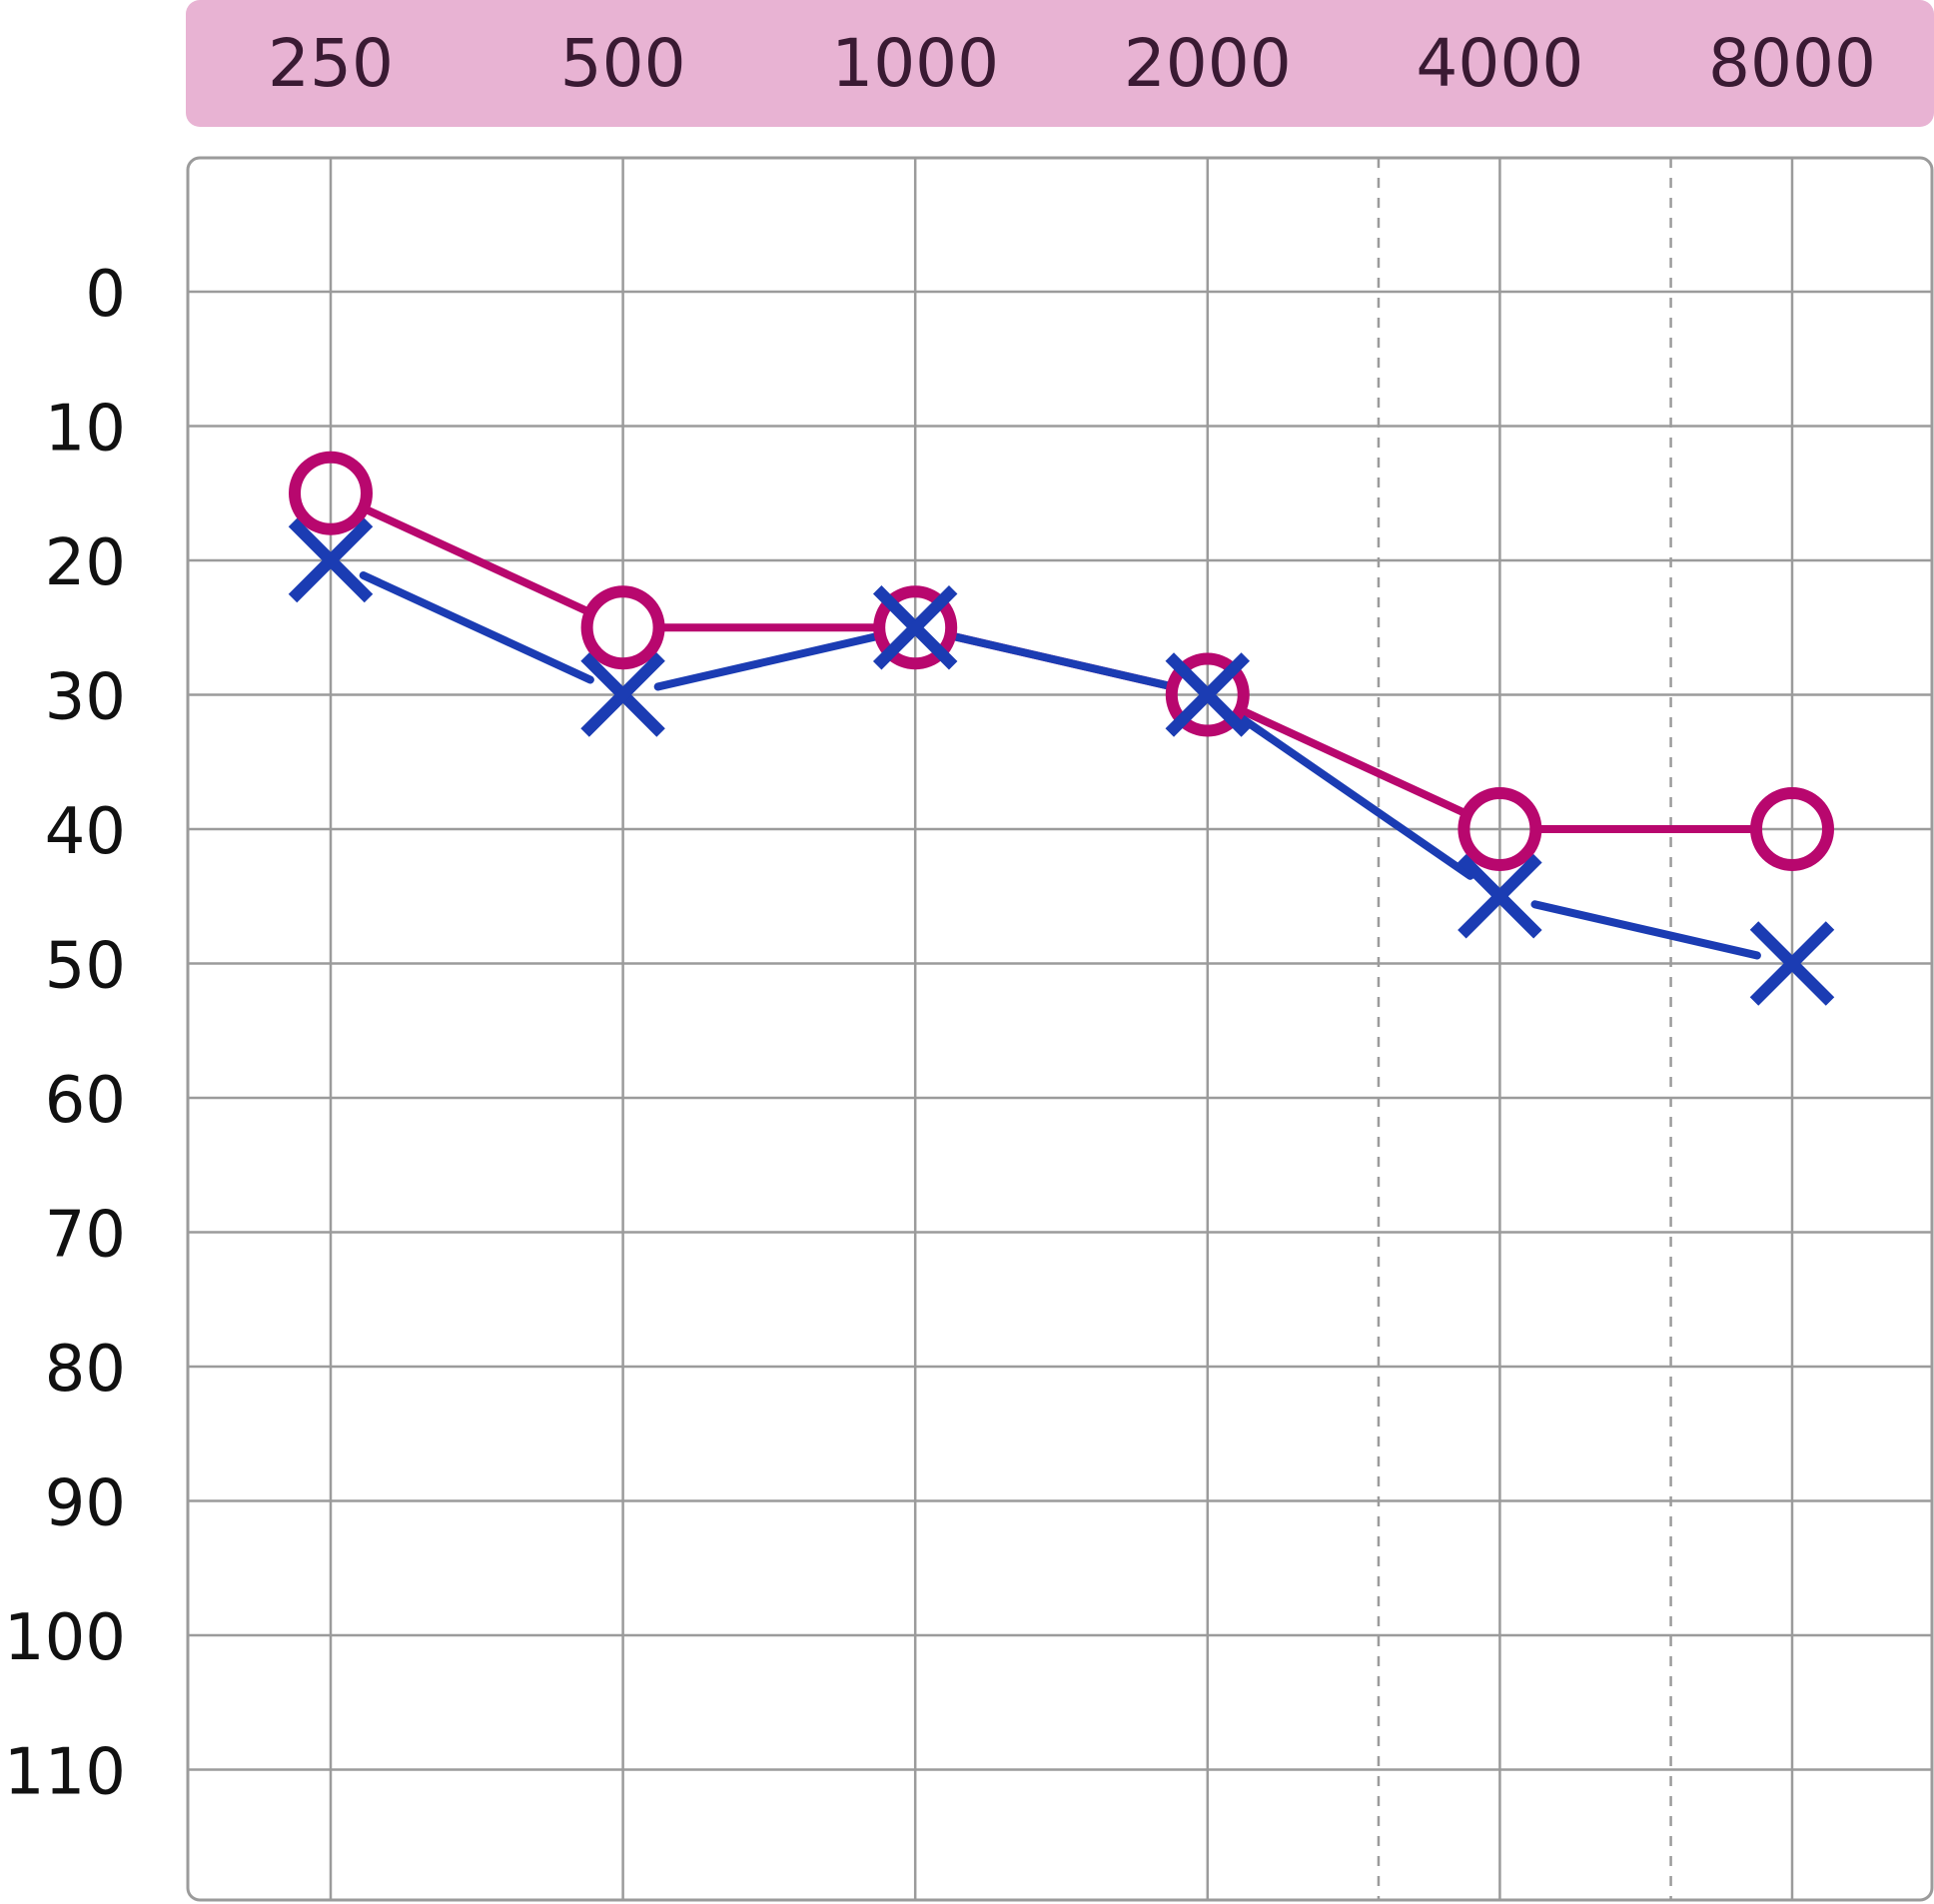 Image resolution: width=1934 pixels, height=1904 pixels. I want to click on frequency-header-band, so click(1060, 63).